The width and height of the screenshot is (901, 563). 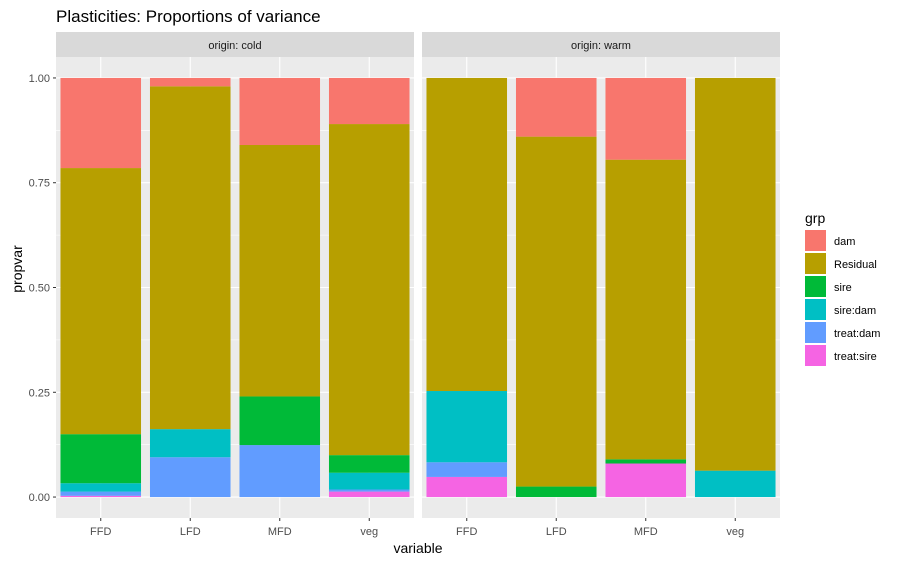 What do you see at coordinates (857, 334) in the screenshot?
I see `legend-label: treat:dam` at bounding box center [857, 334].